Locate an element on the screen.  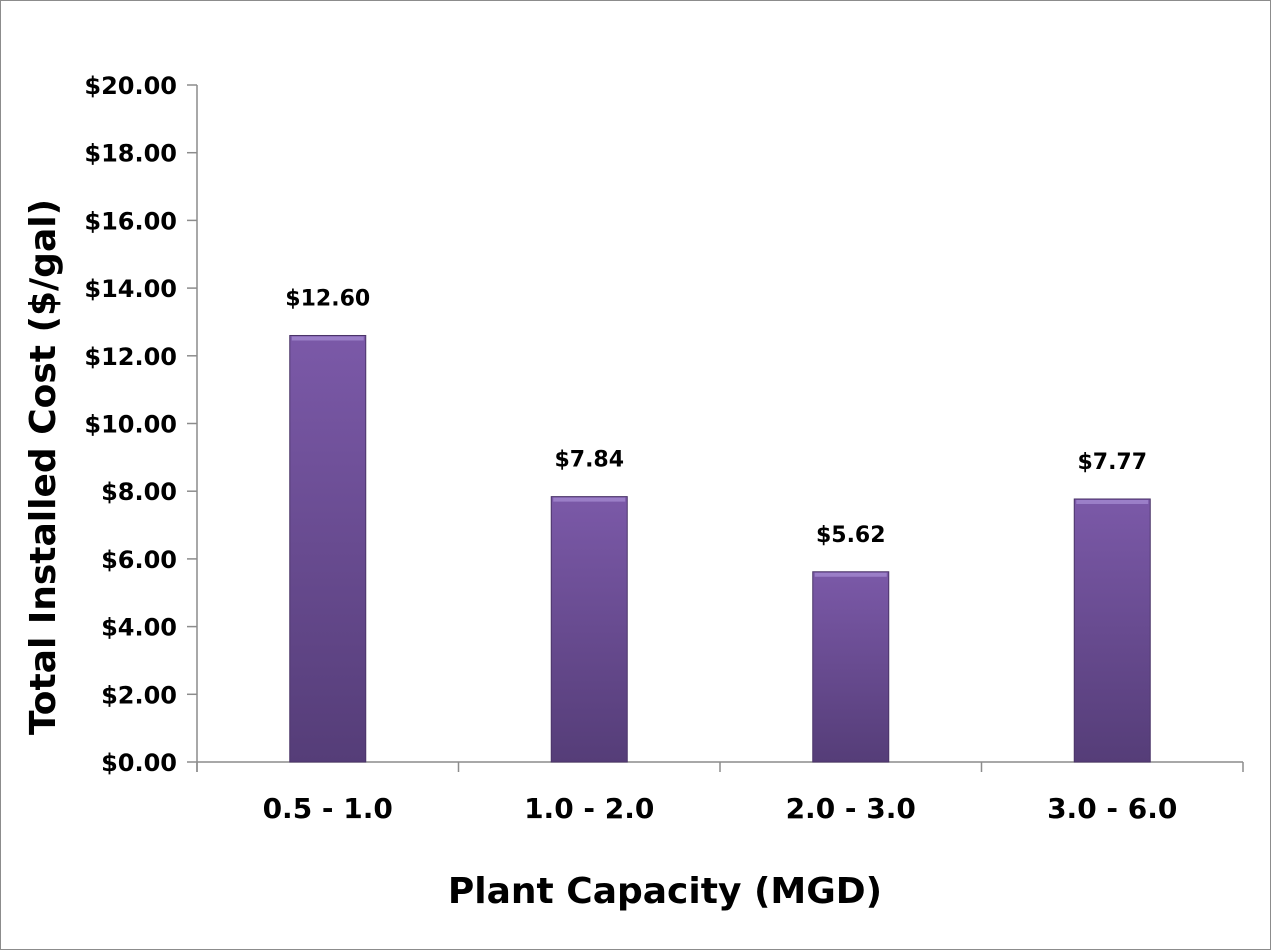
y-tick-label: $2.00 is located at coordinates (139, 695).